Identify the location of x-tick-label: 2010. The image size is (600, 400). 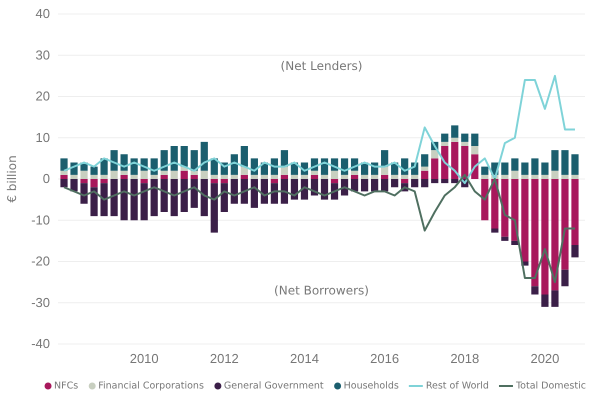
(144, 358).